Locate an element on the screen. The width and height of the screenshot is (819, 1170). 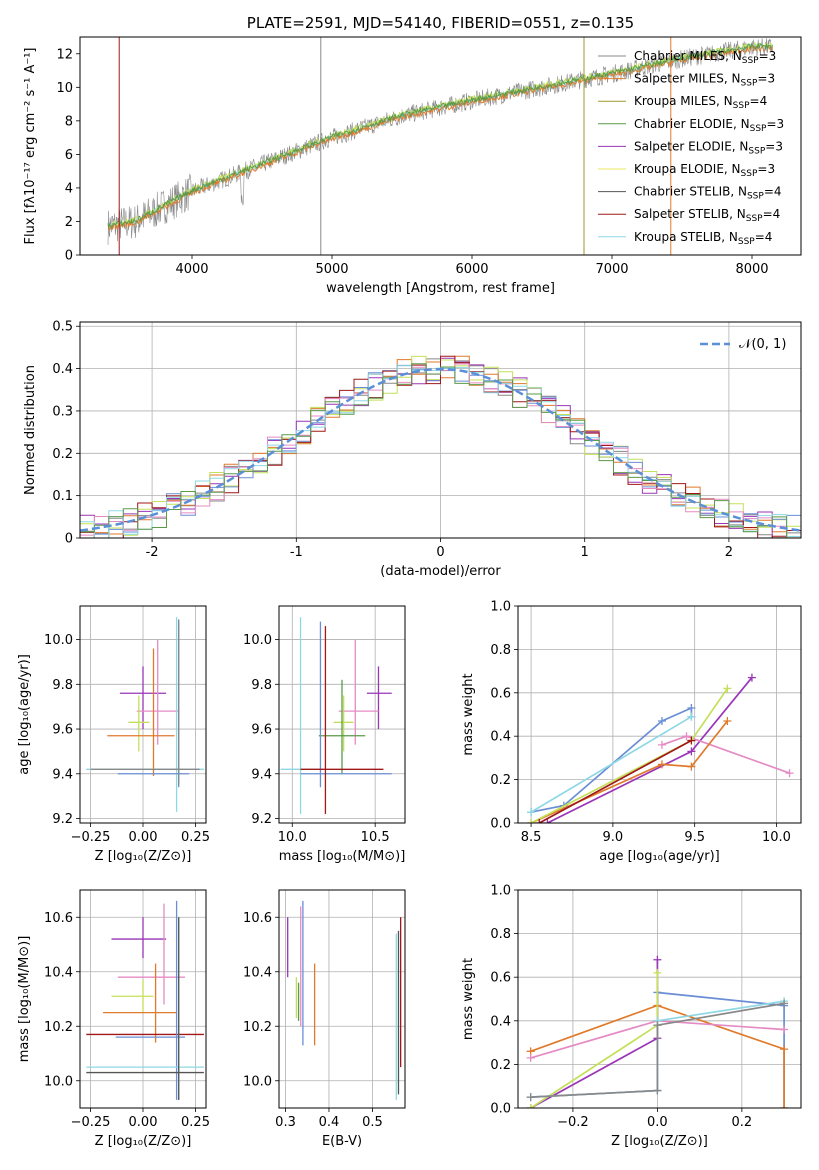
legend-label-tail: =4 is located at coordinates (759, 101).